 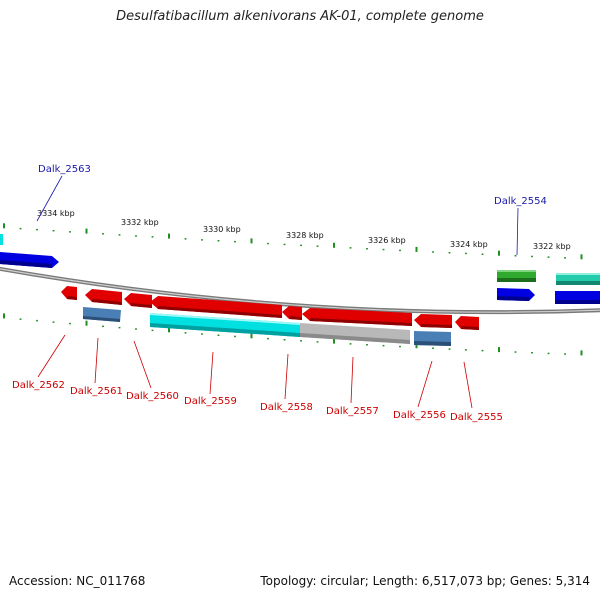 I want to click on gene-label-dalk-2556: Dalk_2556, so click(x=419, y=415).